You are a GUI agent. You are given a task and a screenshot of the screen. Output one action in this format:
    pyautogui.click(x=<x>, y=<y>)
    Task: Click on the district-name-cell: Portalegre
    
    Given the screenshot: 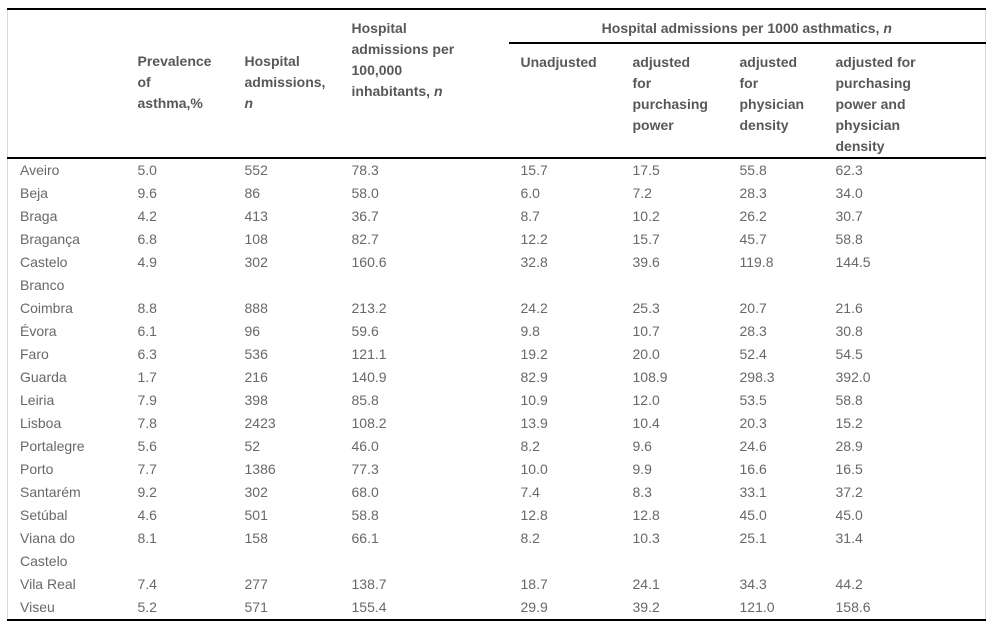 What is the action you would take?
    pyautogui.click(x=52, y=446)
    